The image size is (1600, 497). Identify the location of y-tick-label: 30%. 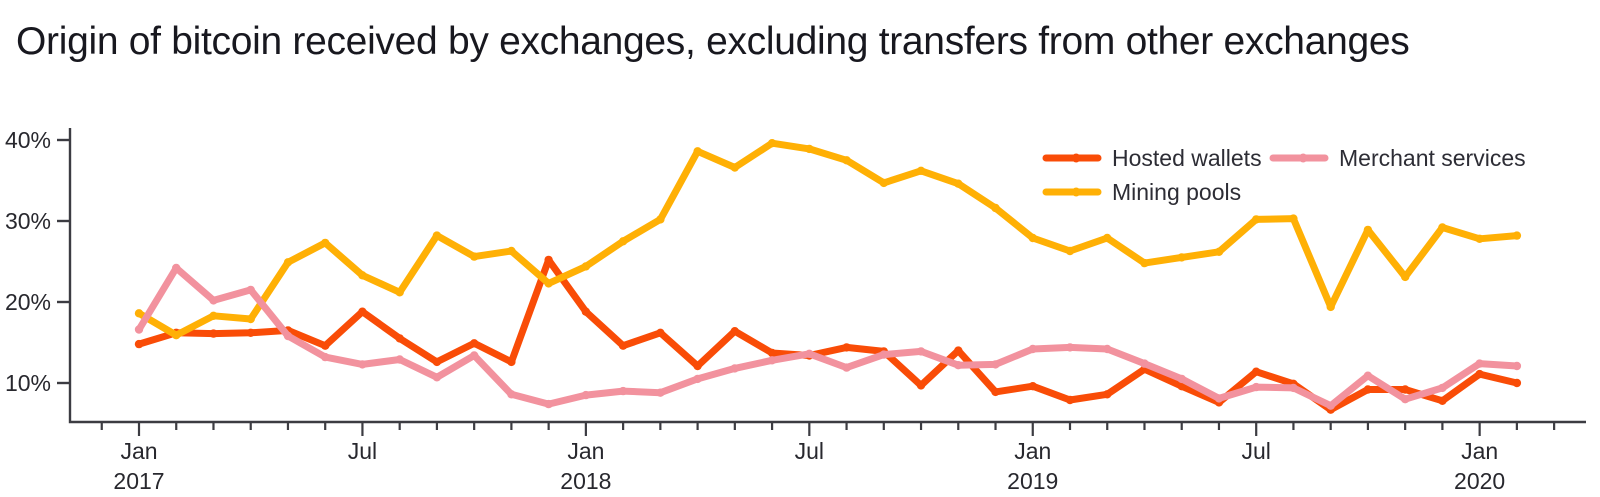
(28, 221).